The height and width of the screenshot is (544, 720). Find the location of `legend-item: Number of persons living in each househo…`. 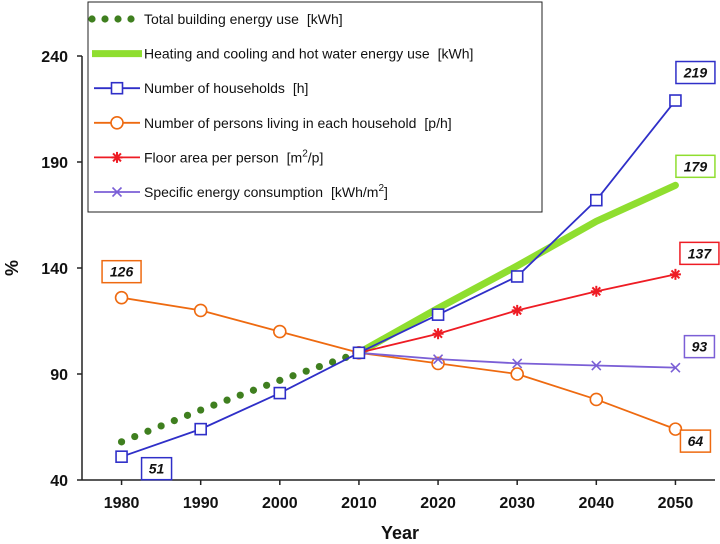

legend-item: Number of persons living in each househo… is located at coordinates (273, 123).